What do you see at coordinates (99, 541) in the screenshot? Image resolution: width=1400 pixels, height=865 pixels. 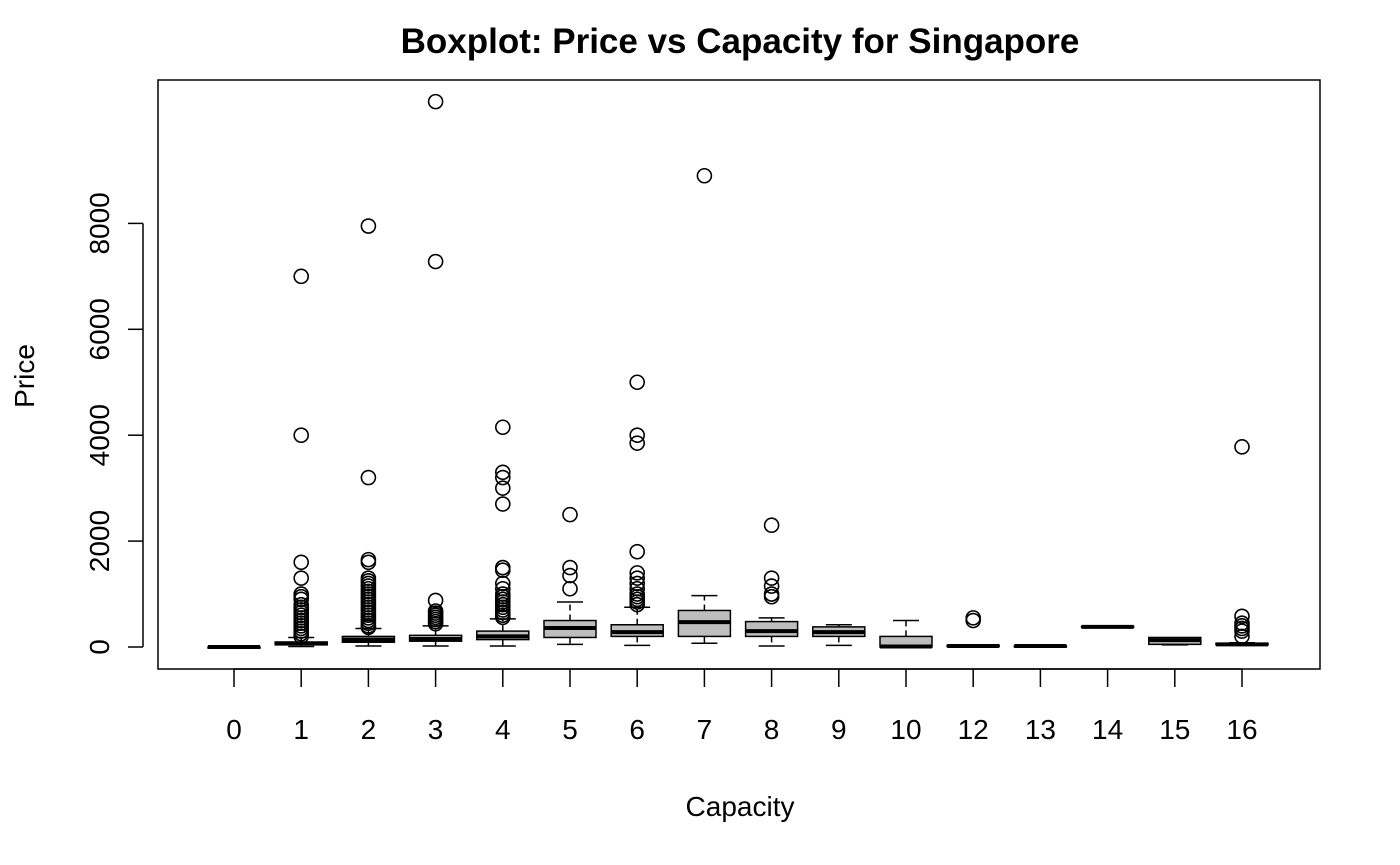 I see `y-tick-label: 2000` at bounding box center [99, 541].